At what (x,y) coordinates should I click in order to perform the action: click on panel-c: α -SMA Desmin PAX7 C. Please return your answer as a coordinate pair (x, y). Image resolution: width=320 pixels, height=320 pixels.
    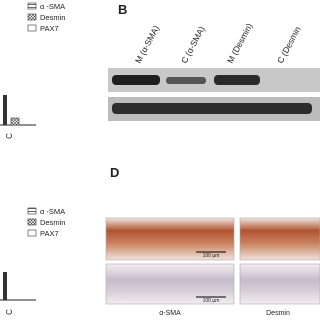
    Looking at the image, I should click on (32, 261).